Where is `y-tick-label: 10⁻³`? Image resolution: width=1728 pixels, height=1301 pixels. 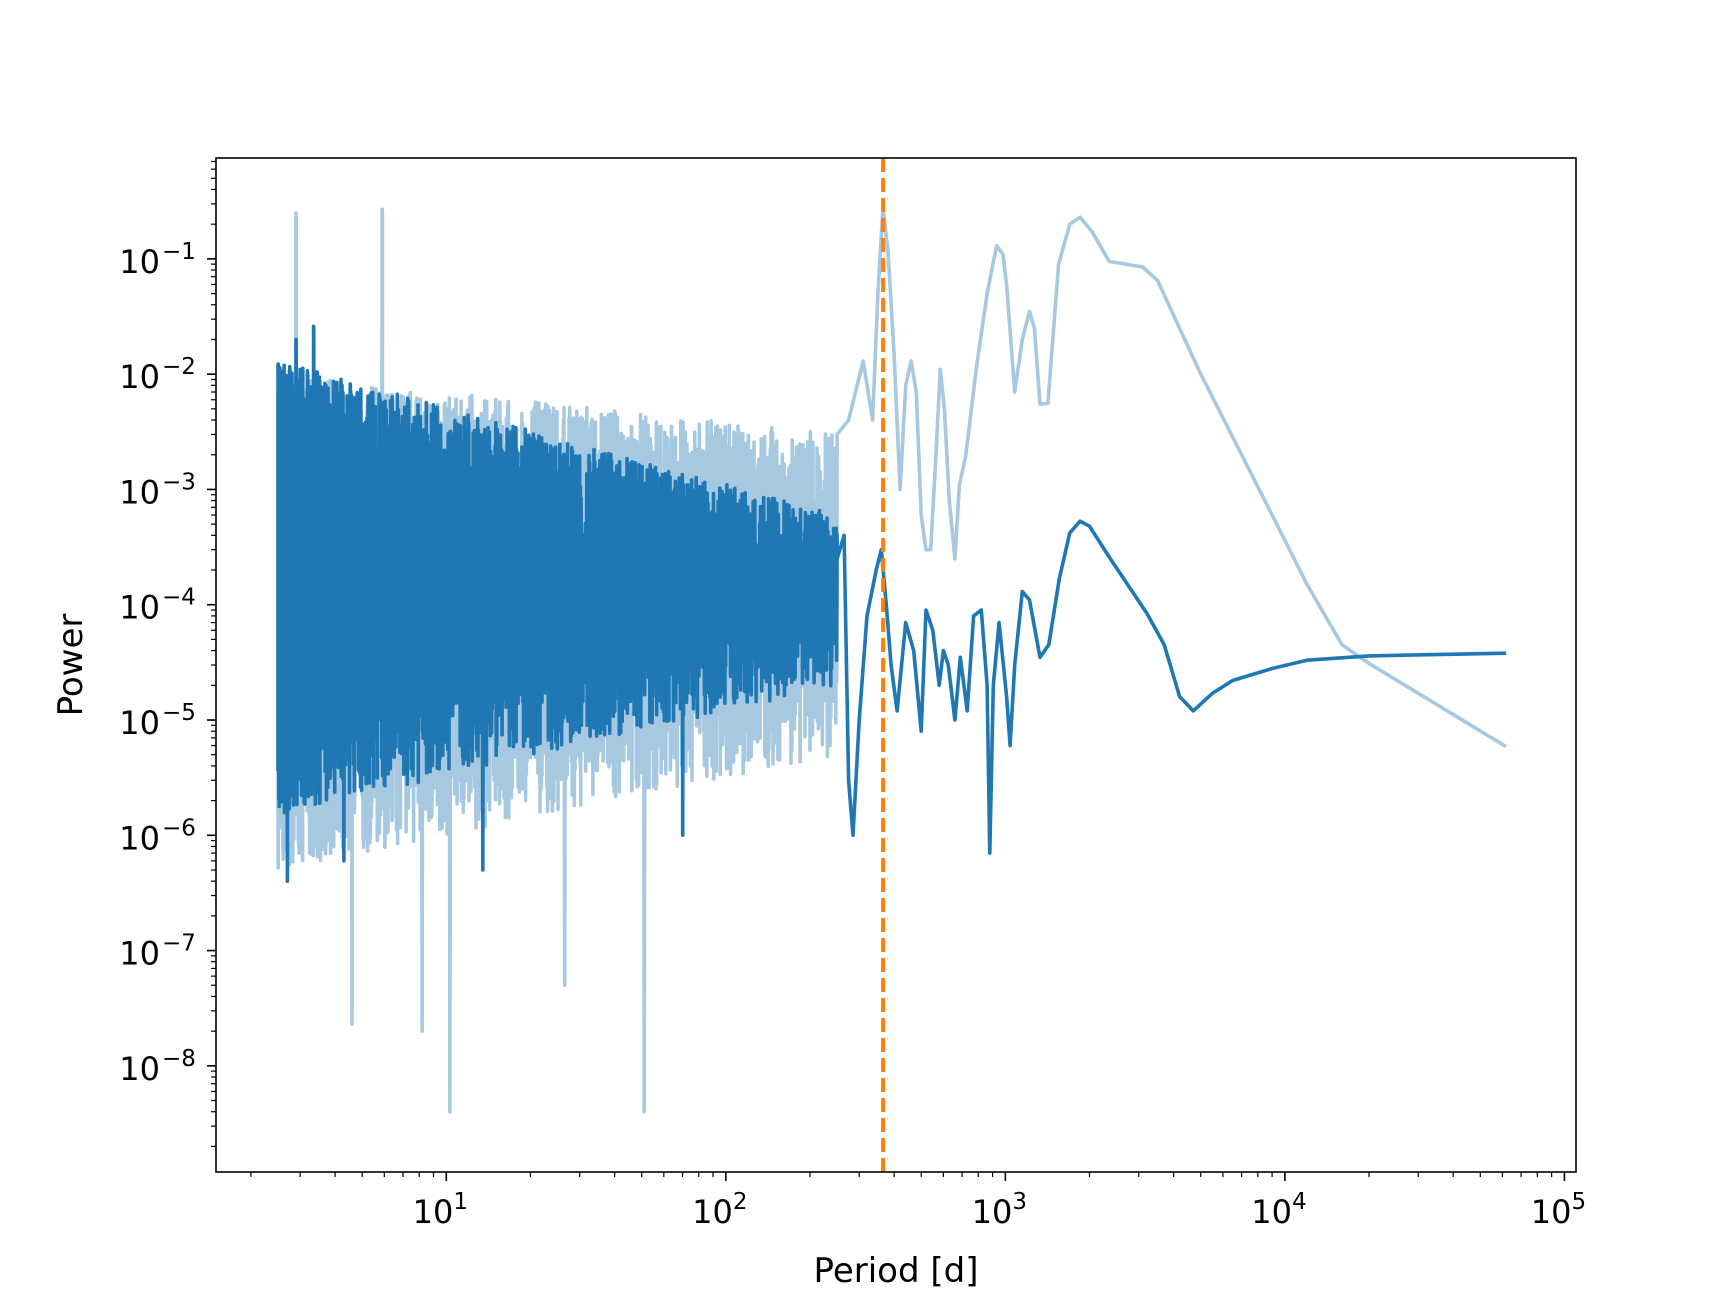 y-tick-label: 10⁻³ is located at coordinates (157, 490).